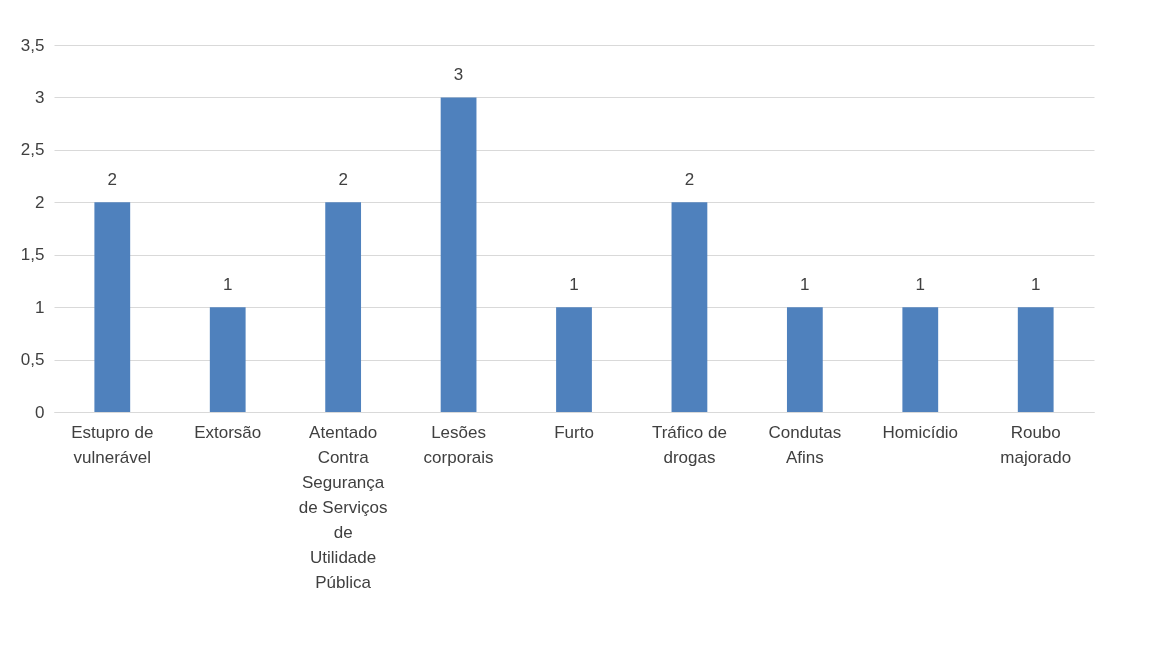 Image resolution: width=1154 pixels, height=660 pixels. Describe the element at coordinates (40, 412) in the screenshot. I see `y-tick-label: 0` at that location.